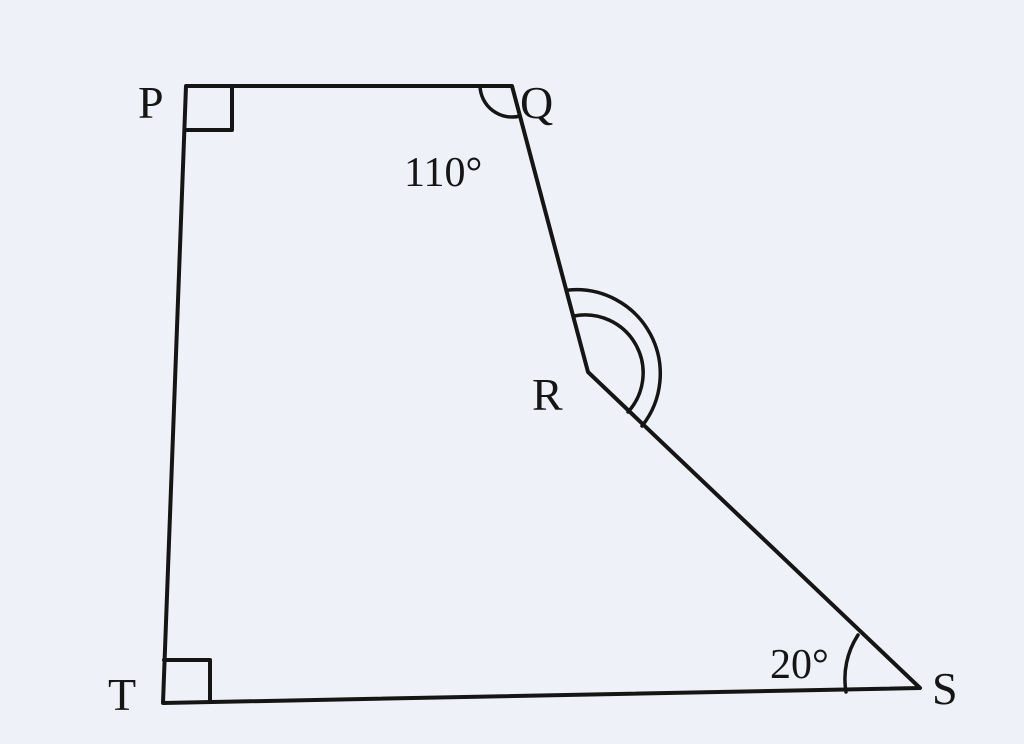 This screenshot has height=744, width=1024. I want to click on vertex-label-r: R, so click(547, 394).